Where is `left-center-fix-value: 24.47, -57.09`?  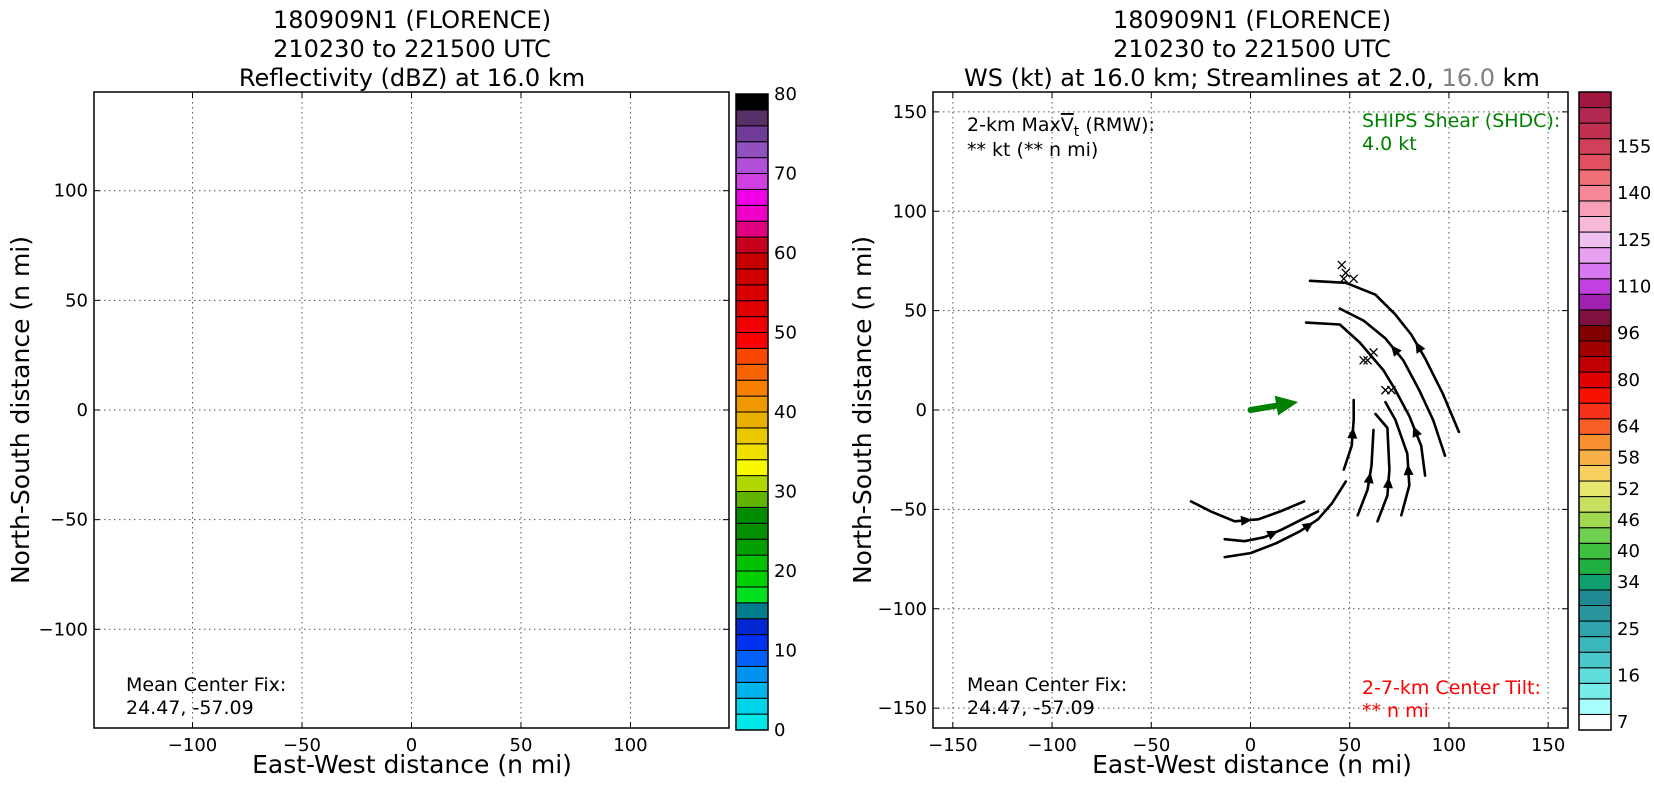 left-center-fix-value: 24.47, -57.09 is located at coordinates (190, 708).